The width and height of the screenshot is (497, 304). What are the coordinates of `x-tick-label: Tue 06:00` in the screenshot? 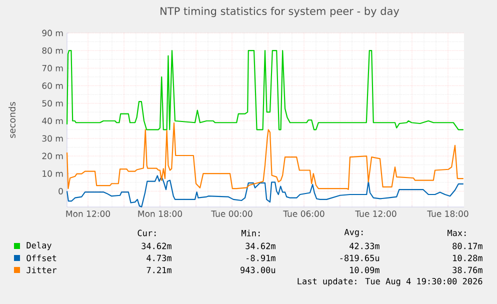 It's located at (303, 213).